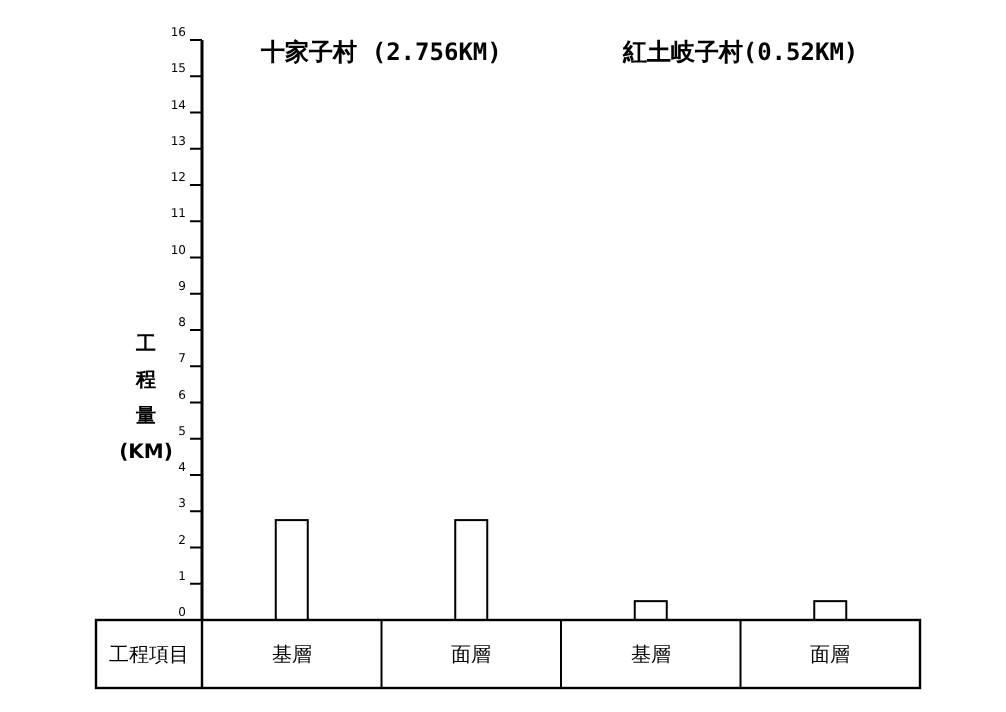 The height and width of the screenshot is (712, 1006). What do you see at coordinates (380, 52) in the screenshot?
I see `annotation: 十家子村 (2.756KM)` at bounding box center [380, 52].